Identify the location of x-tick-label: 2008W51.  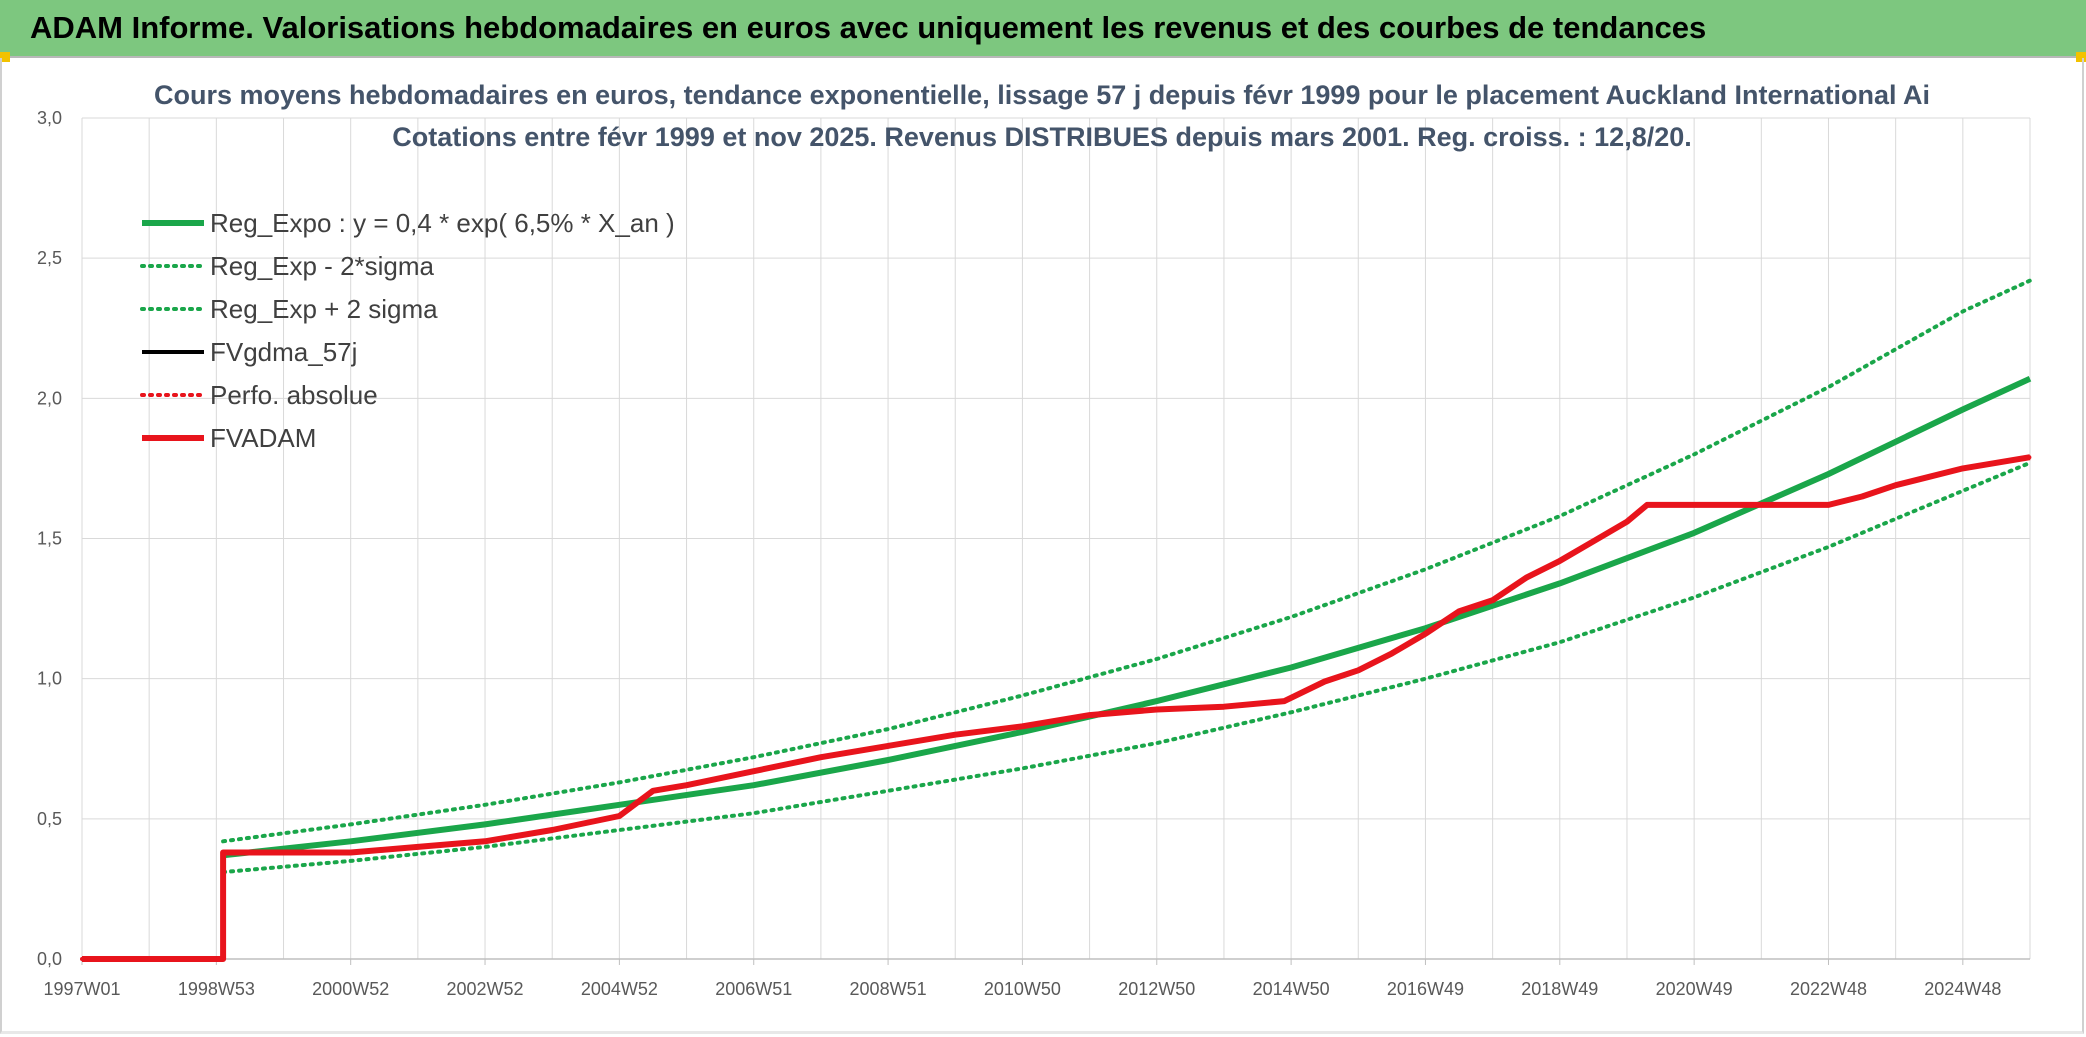
(888, 989).